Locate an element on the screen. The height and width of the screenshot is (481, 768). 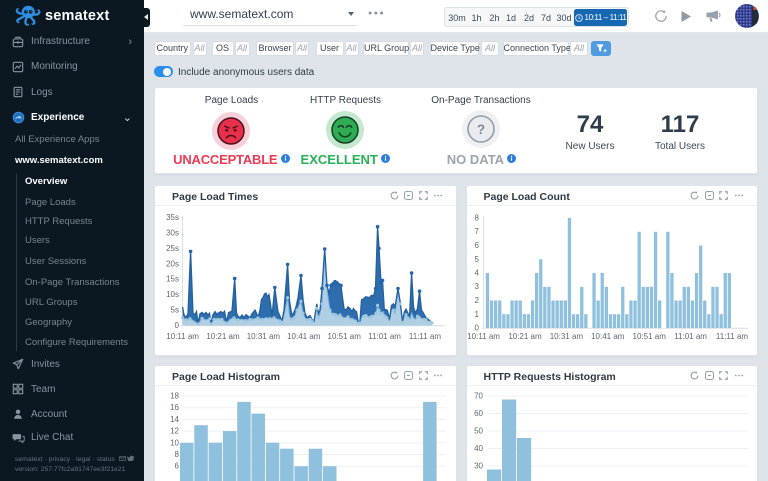
svg-text: 16 is located at coordinates (174, 407).